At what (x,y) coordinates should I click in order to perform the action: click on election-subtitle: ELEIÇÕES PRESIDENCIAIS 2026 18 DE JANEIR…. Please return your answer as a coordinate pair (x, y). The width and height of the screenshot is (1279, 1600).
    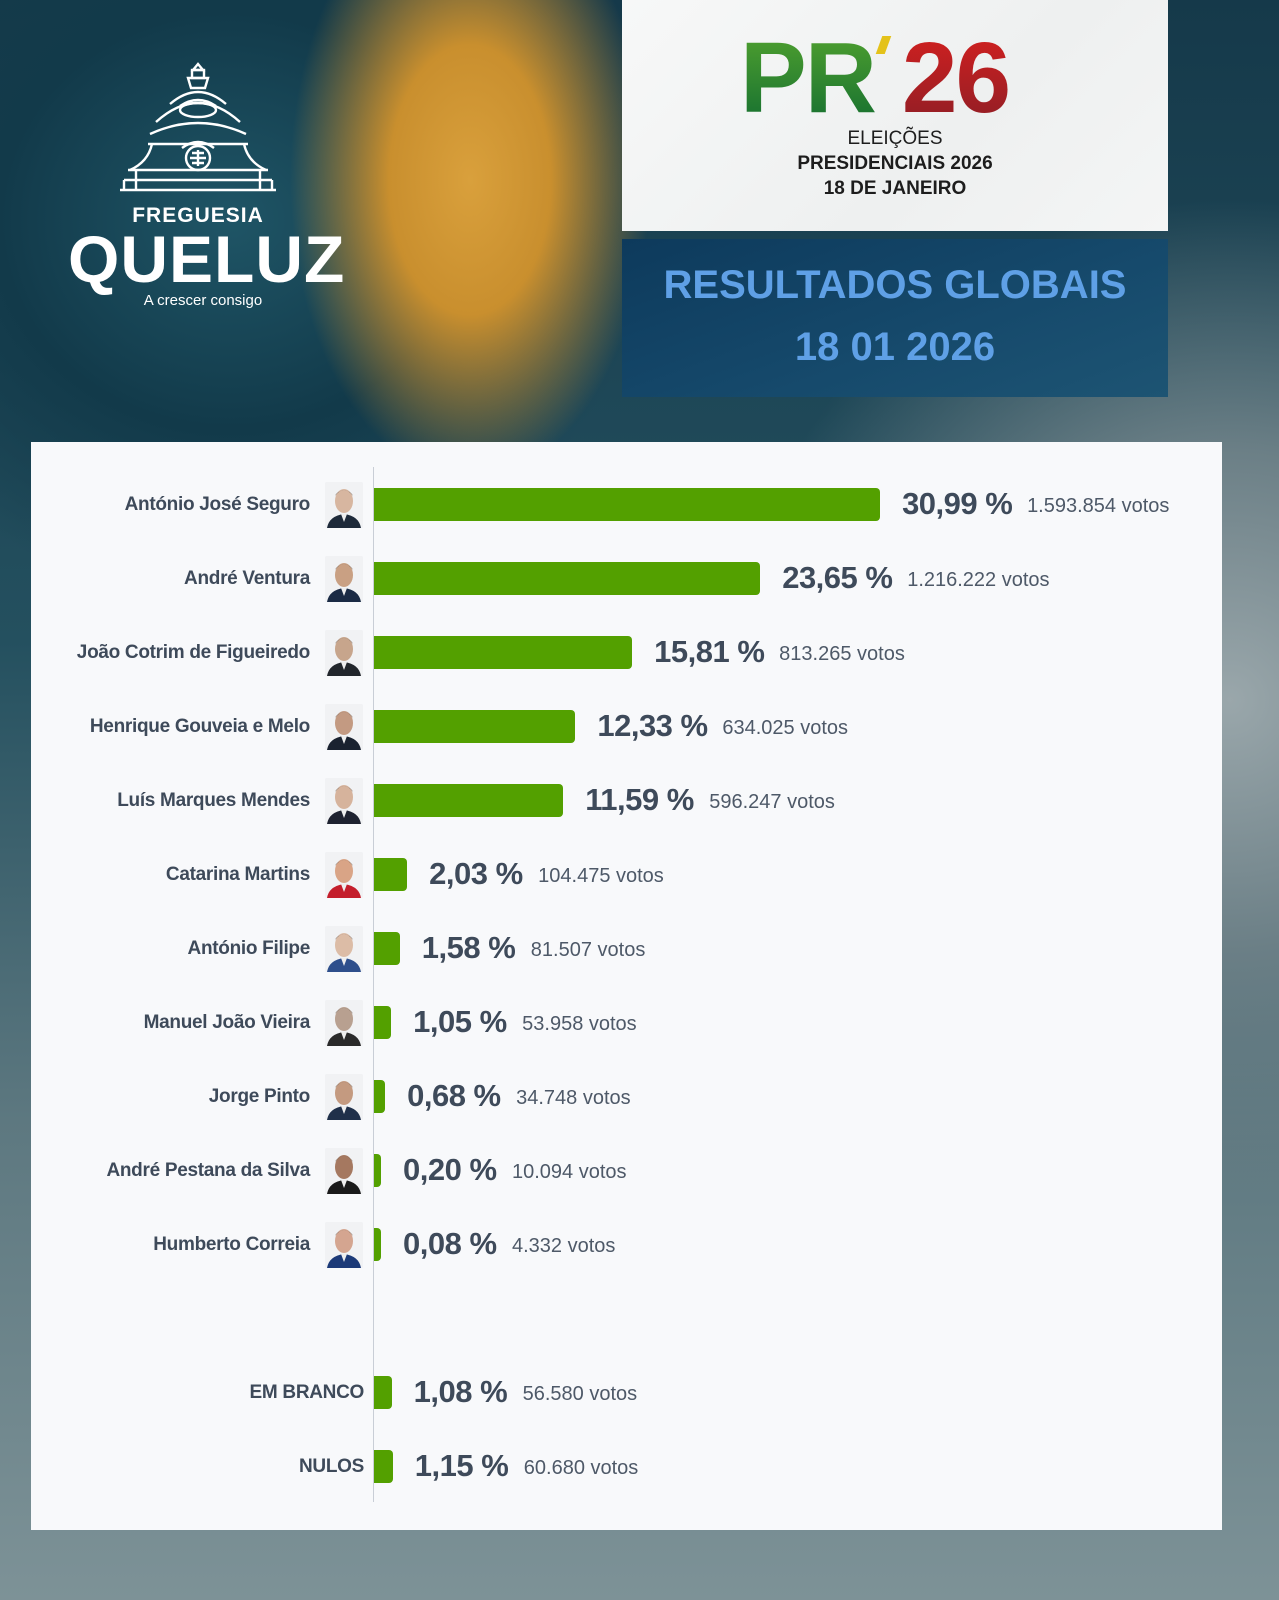
    Looking at the image, I should click on (895, 163).